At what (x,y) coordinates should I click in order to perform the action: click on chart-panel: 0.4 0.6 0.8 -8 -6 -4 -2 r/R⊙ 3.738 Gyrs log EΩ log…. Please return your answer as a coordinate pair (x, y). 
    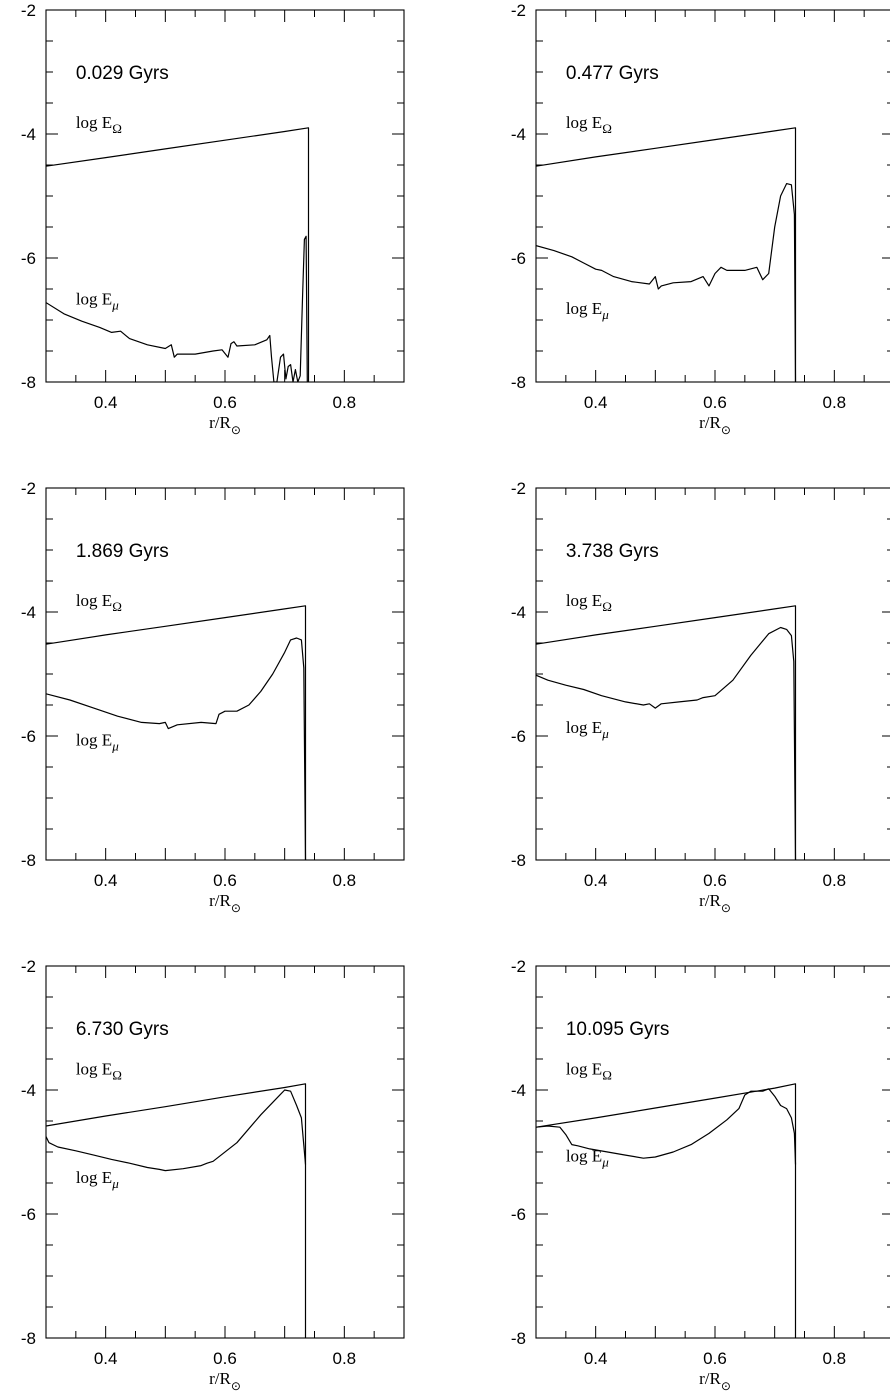
    Looking at the image, I should click on (700, 697).